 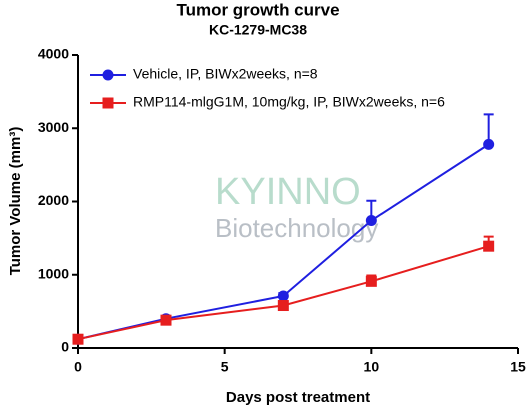 I want to click on x-tick-label: 5, so click(x=225, y=367).